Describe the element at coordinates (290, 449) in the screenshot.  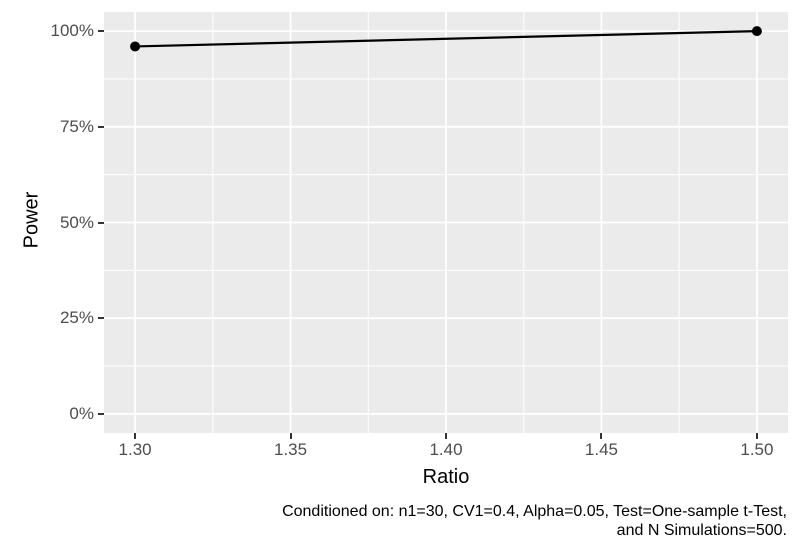
I see `x-tick-label: 1.35` at that location.